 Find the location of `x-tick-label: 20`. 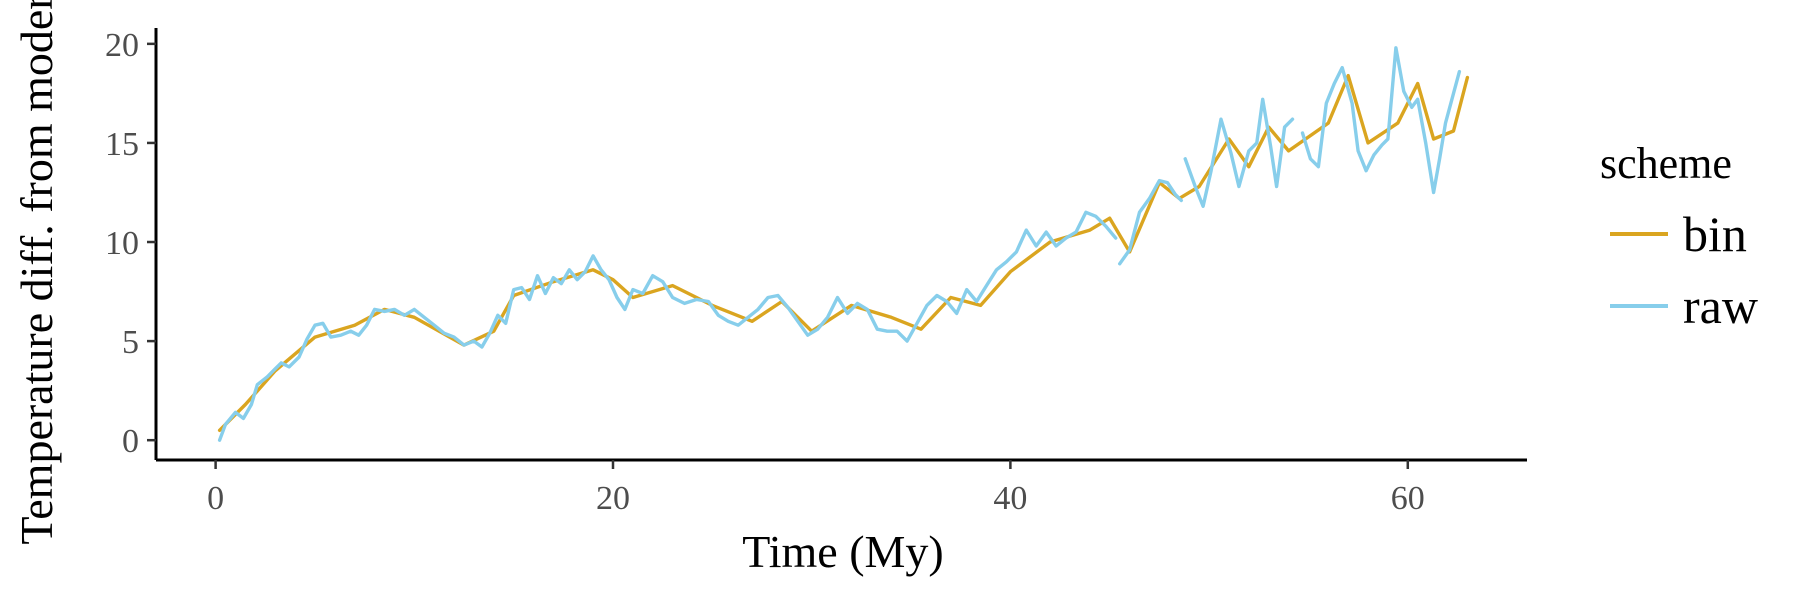

x-tick-label: 20 is located at coordinates (613, 498).